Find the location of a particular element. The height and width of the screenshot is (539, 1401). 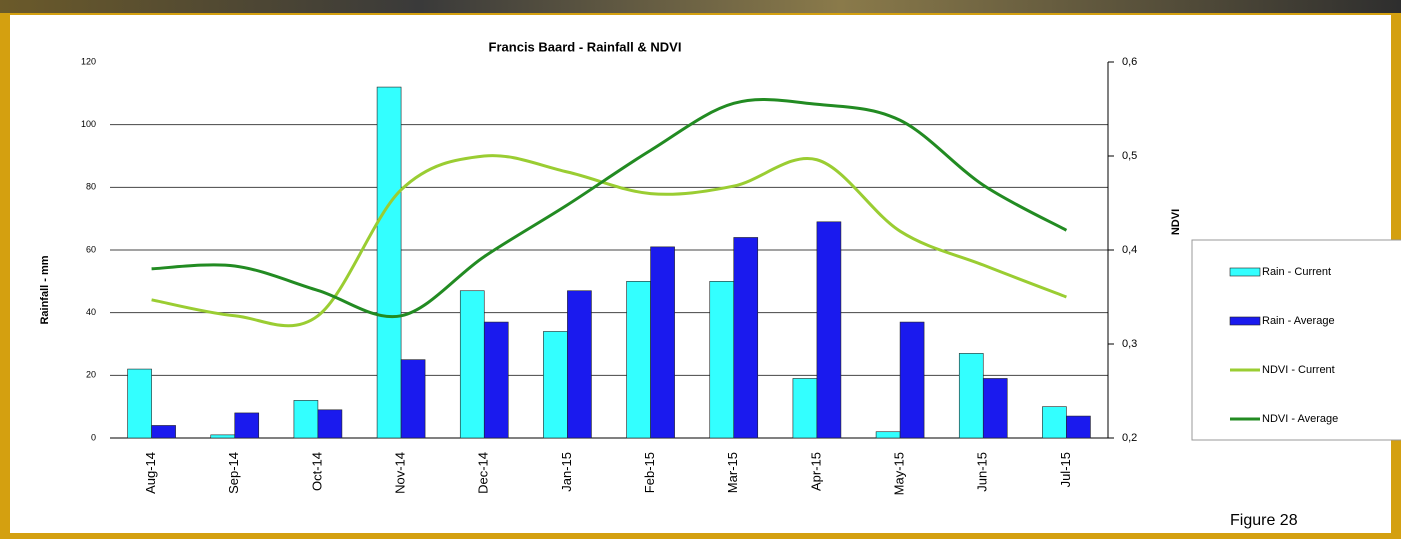

x-tick-label: Nov-14 is located at coordinates (400, 473).